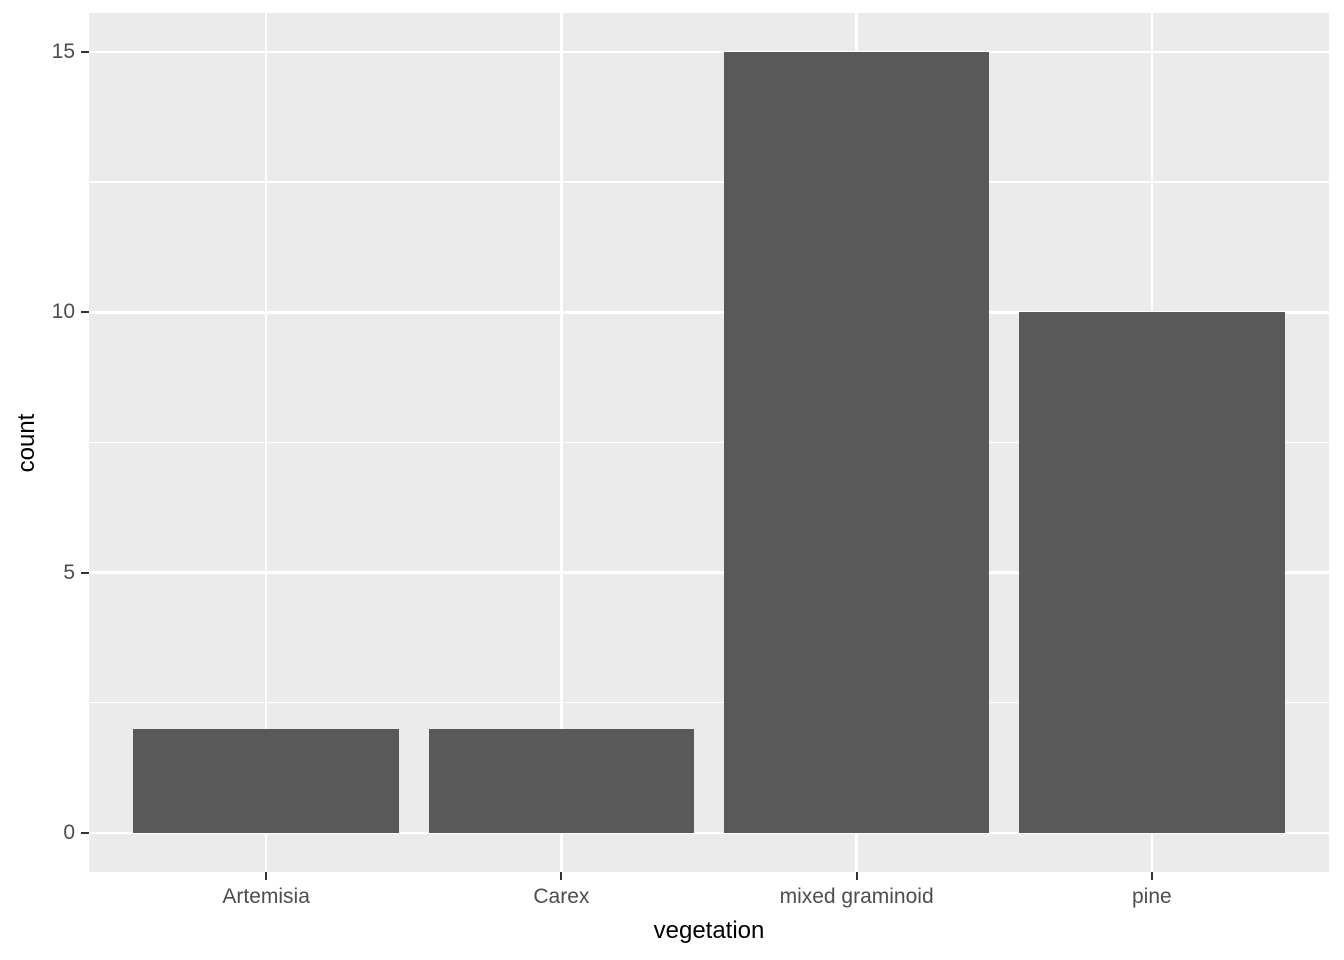 Image resolution: width=1344 pixels, height=960 pixels. I want to click on bar-carex, so click(561, 780).